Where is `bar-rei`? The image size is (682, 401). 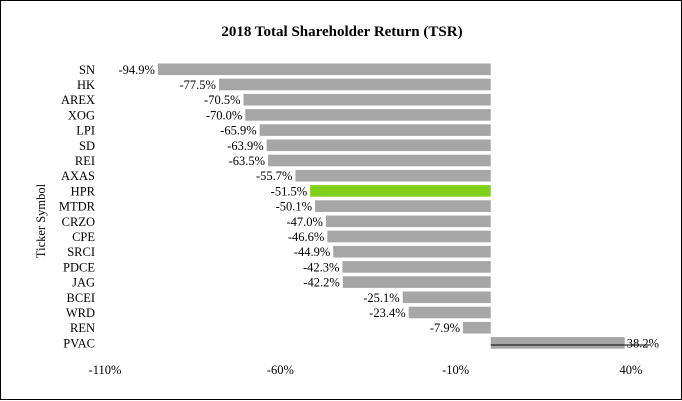 bar-rei is located at coordinates (379, 160).